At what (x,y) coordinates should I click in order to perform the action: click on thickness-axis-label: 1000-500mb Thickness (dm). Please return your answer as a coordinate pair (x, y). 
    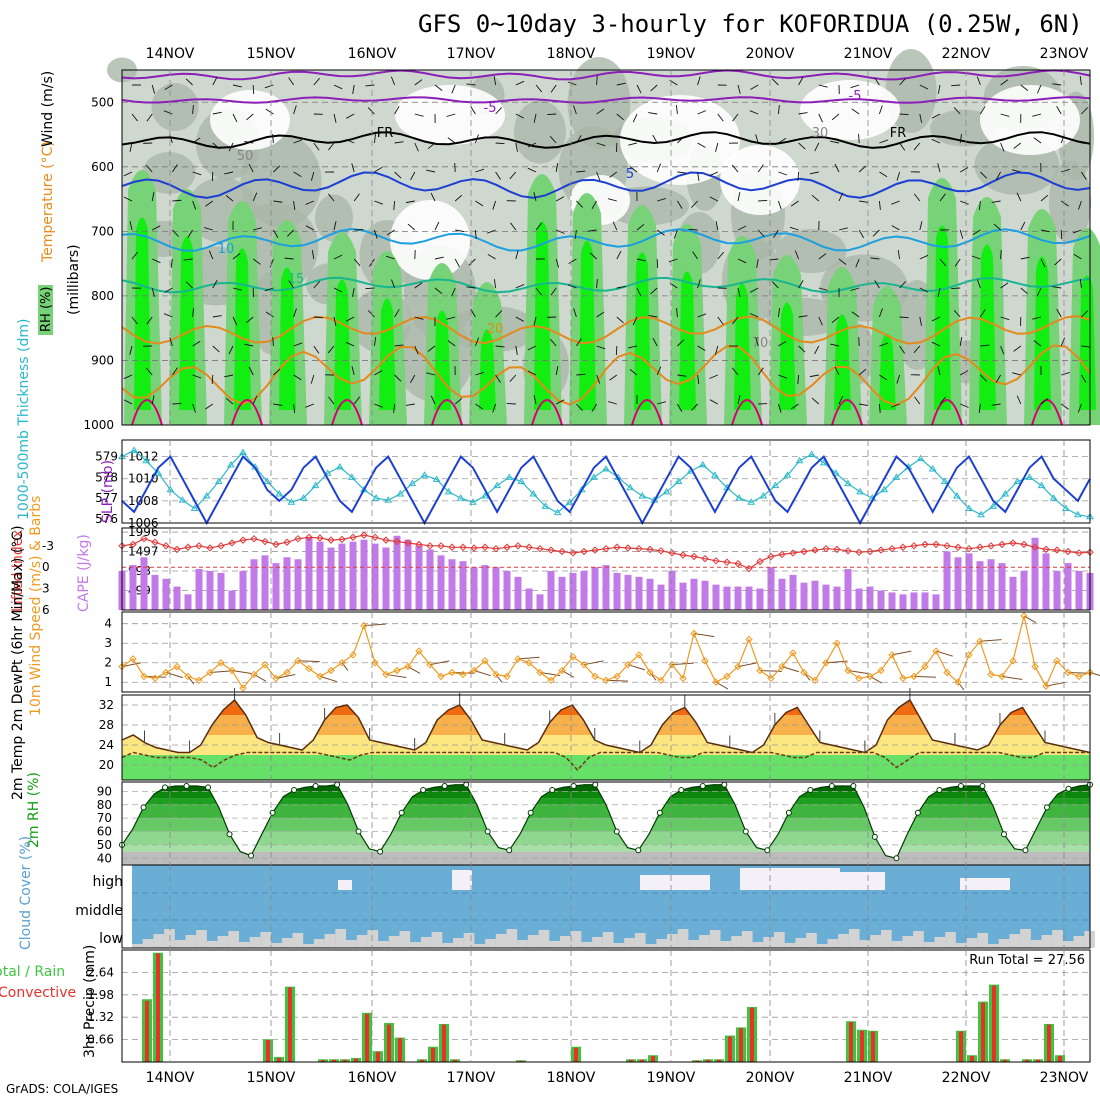
    Looking at the image, I should click on (24, 419).